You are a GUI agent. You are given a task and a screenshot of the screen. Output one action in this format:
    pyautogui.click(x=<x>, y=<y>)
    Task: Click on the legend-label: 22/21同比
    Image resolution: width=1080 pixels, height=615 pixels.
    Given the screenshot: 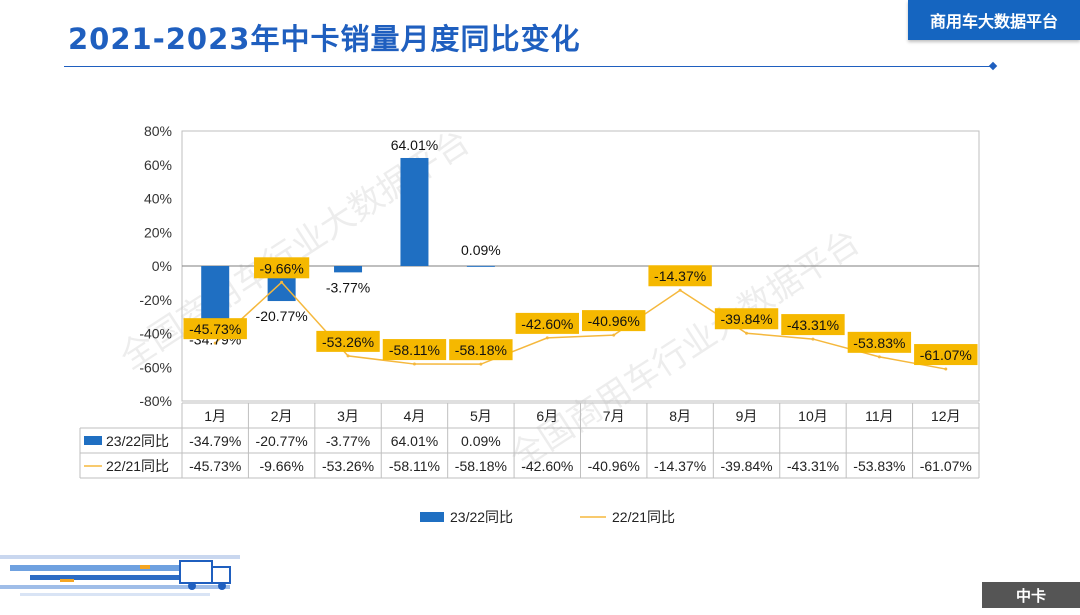 What is the action you would take?
    pyautogui.click(x=643, y=517)
    